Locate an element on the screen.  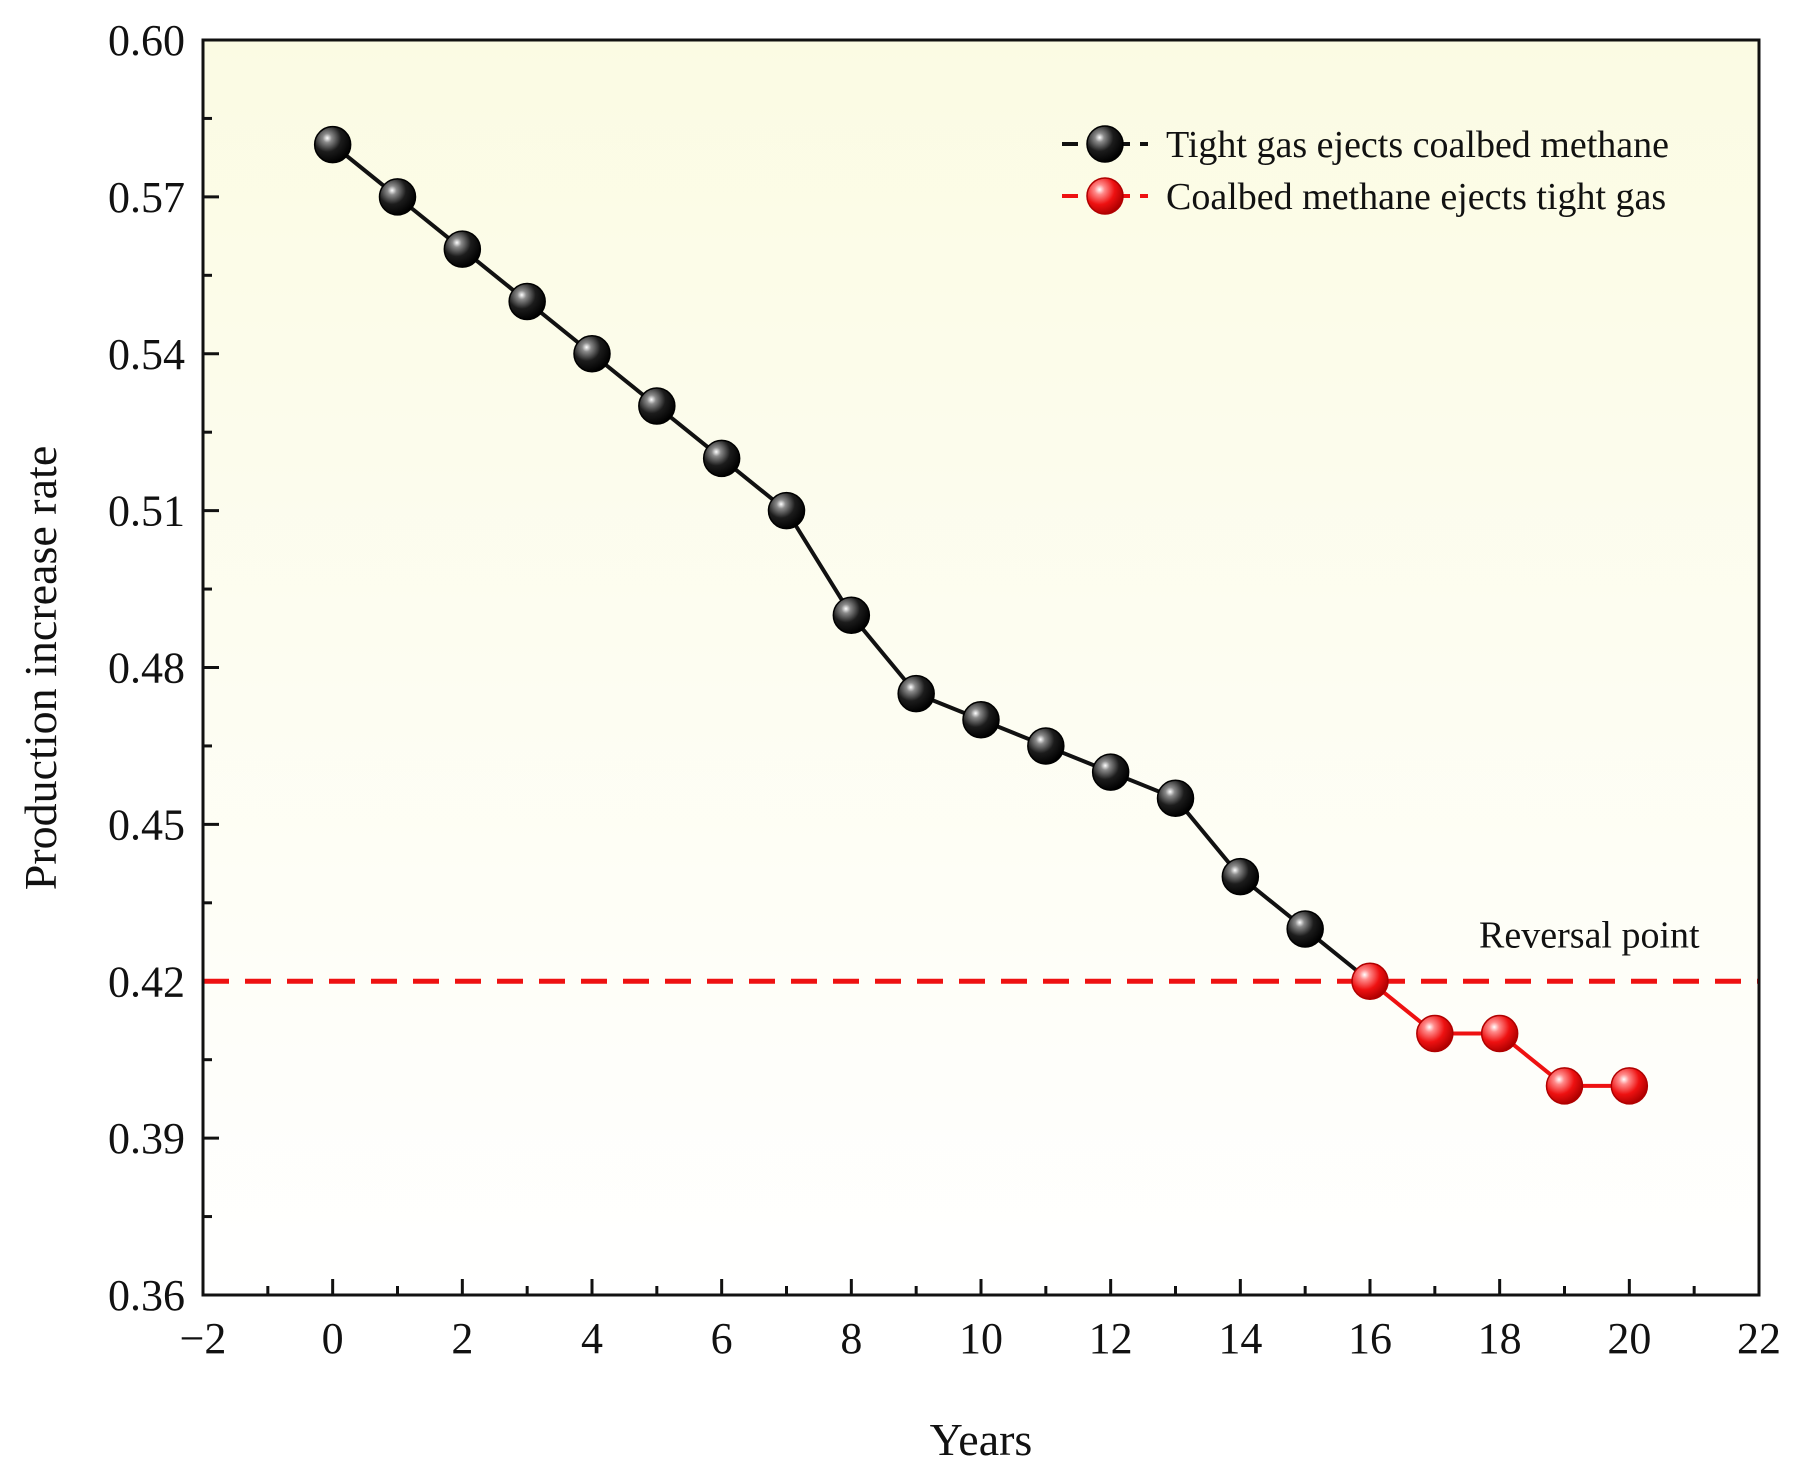
x-axis-tick-labels: −2 0 2 4 6 8 10 12 14 16 18 20 22 is located at coordinates (980, 1338).